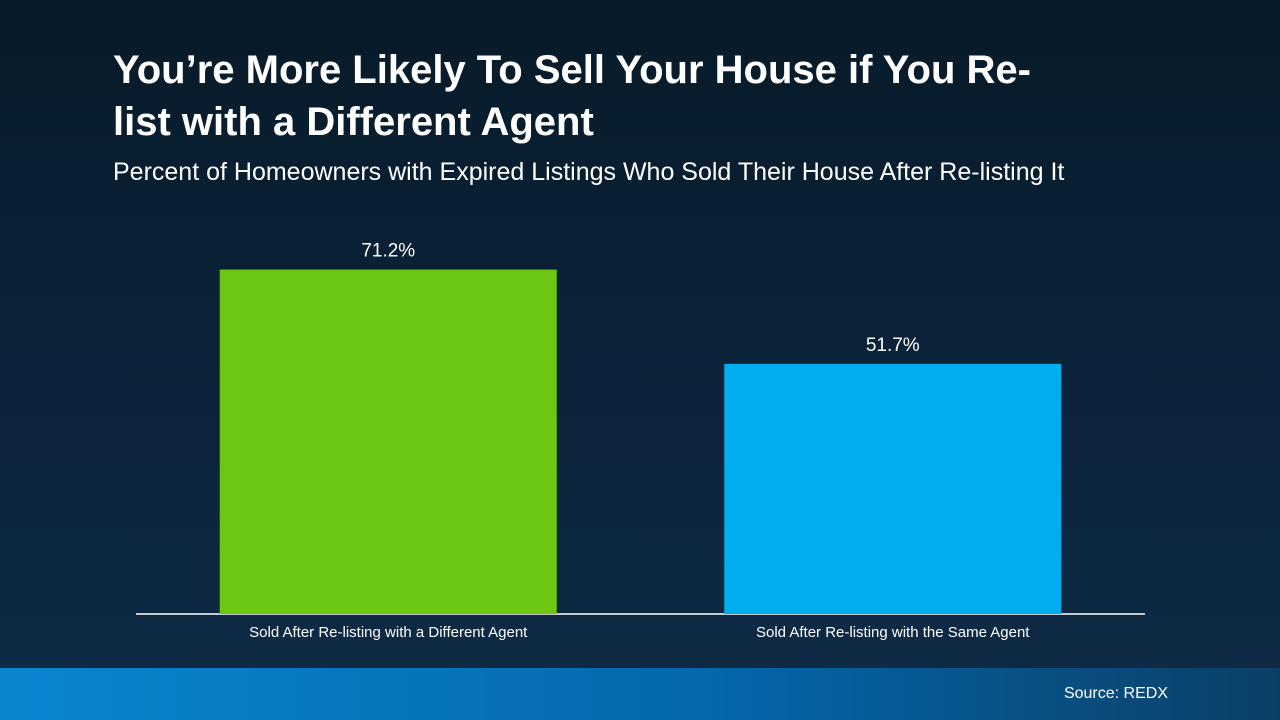  I want to click on source: Source: REDX, so click(1115, 693).